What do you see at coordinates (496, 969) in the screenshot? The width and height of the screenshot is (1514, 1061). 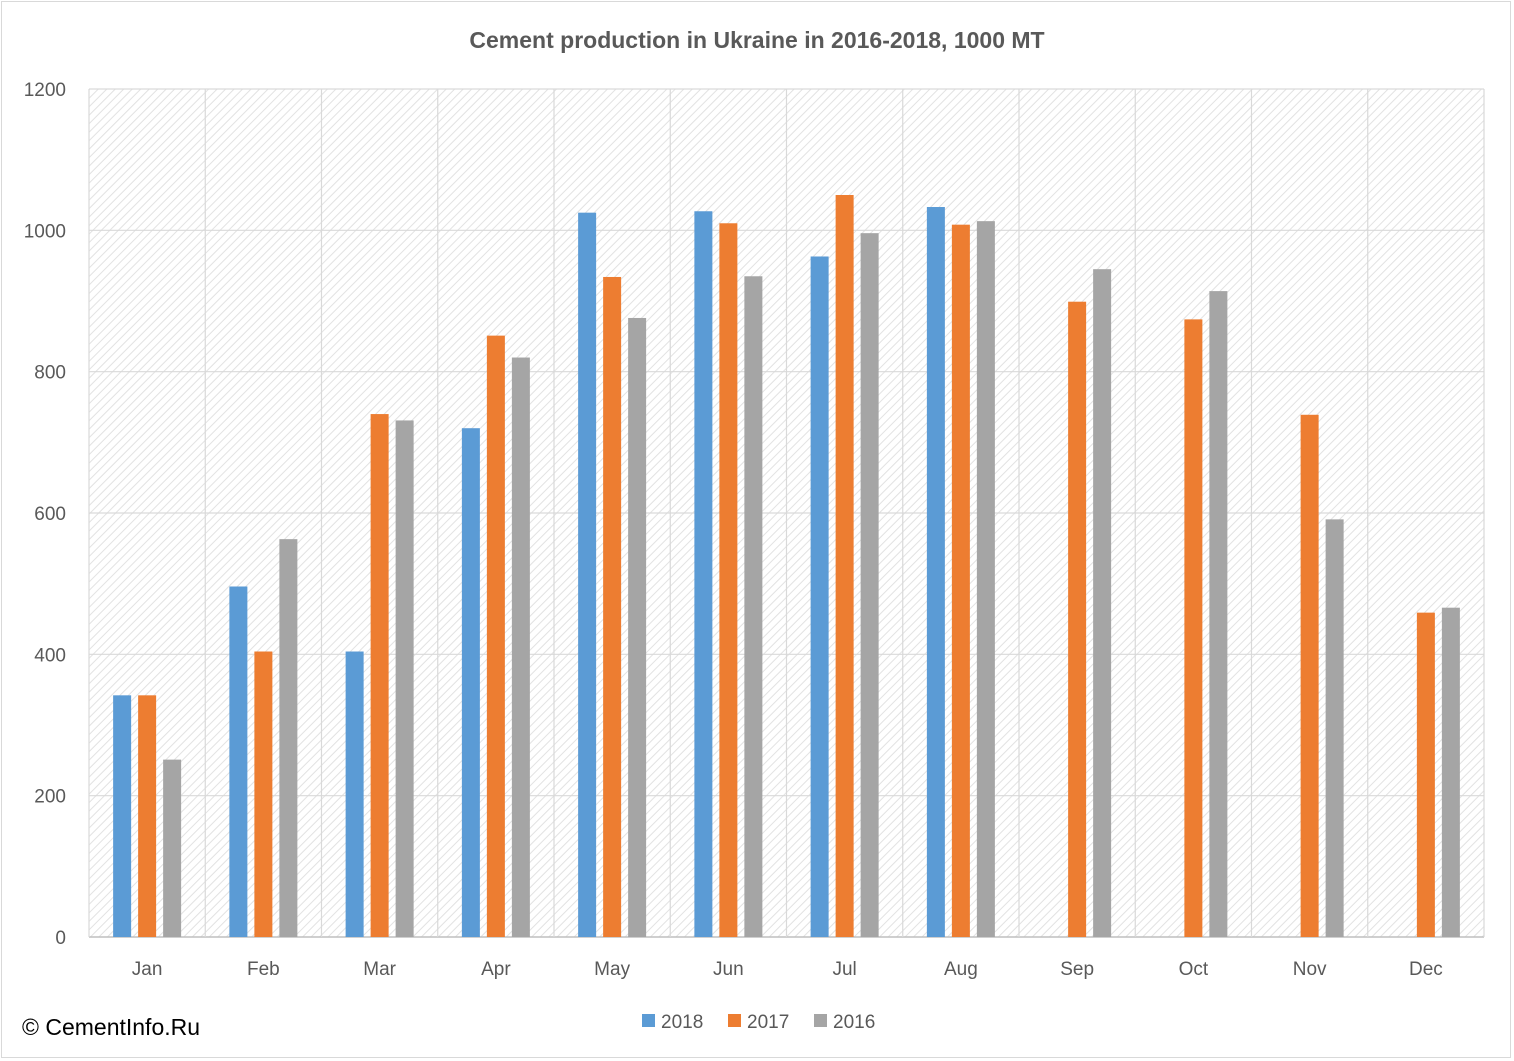 I see `x-tick-label: Apr` at bounding box center [496, 969].